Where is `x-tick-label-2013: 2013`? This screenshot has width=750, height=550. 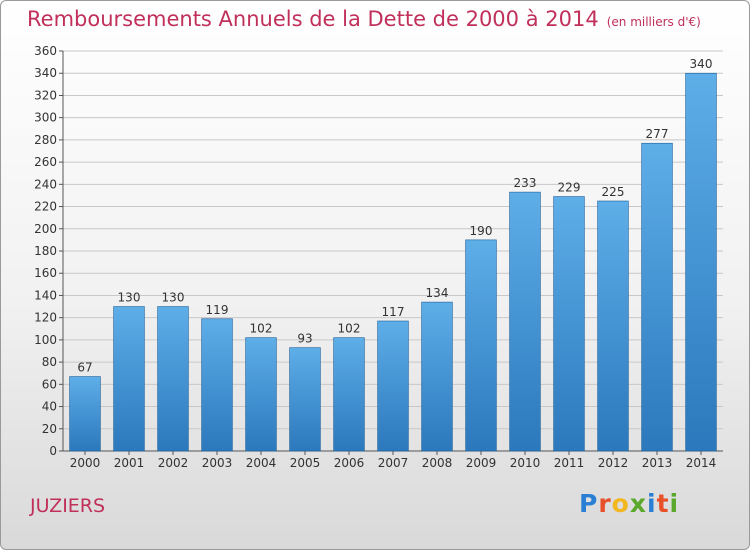 x-tick-label-2013: 2013 is located at coordinates (657, 463).